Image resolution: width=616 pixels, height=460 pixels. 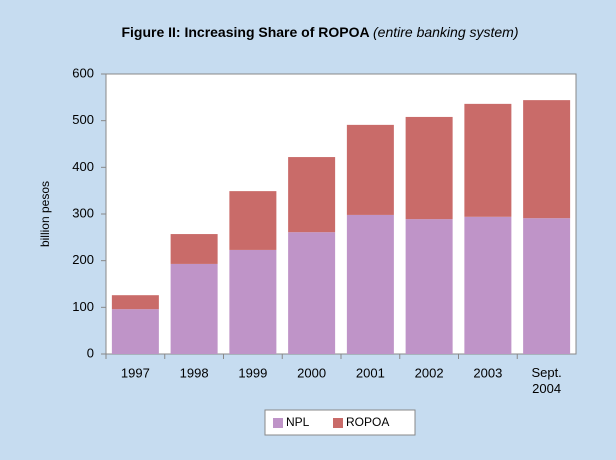 I want to click on title-main: Figure II: Increasing Share of ROPOA, so click(x=245, y=32).